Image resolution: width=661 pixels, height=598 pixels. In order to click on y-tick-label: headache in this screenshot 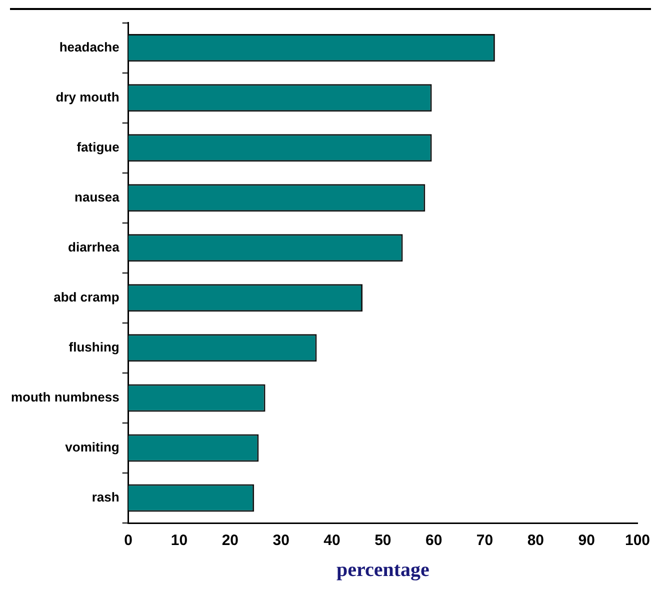, I will do `click(89, 46)`.